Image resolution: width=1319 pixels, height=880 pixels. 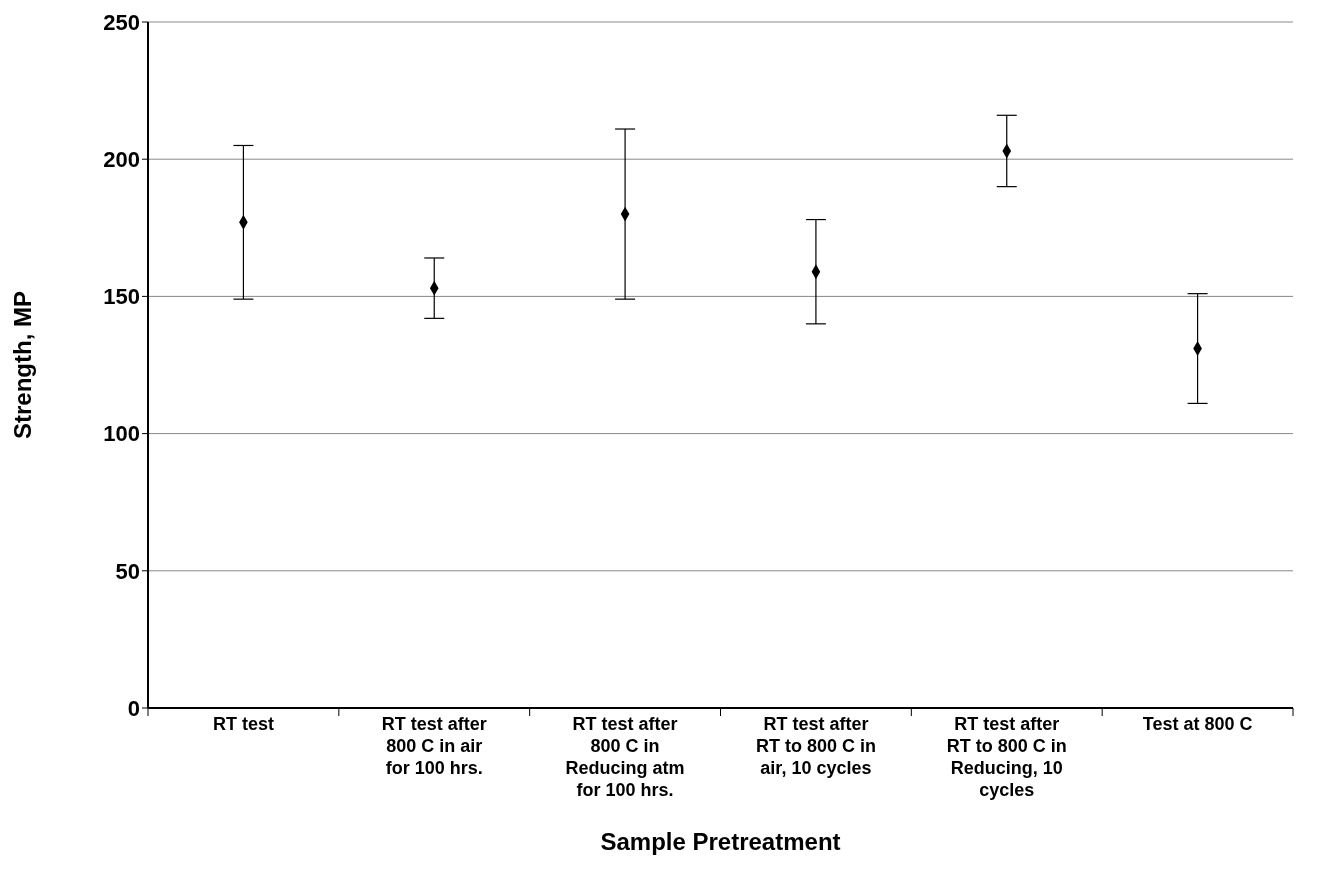 I want to click on y-tick-label: 150, so click(x=121, y=297).